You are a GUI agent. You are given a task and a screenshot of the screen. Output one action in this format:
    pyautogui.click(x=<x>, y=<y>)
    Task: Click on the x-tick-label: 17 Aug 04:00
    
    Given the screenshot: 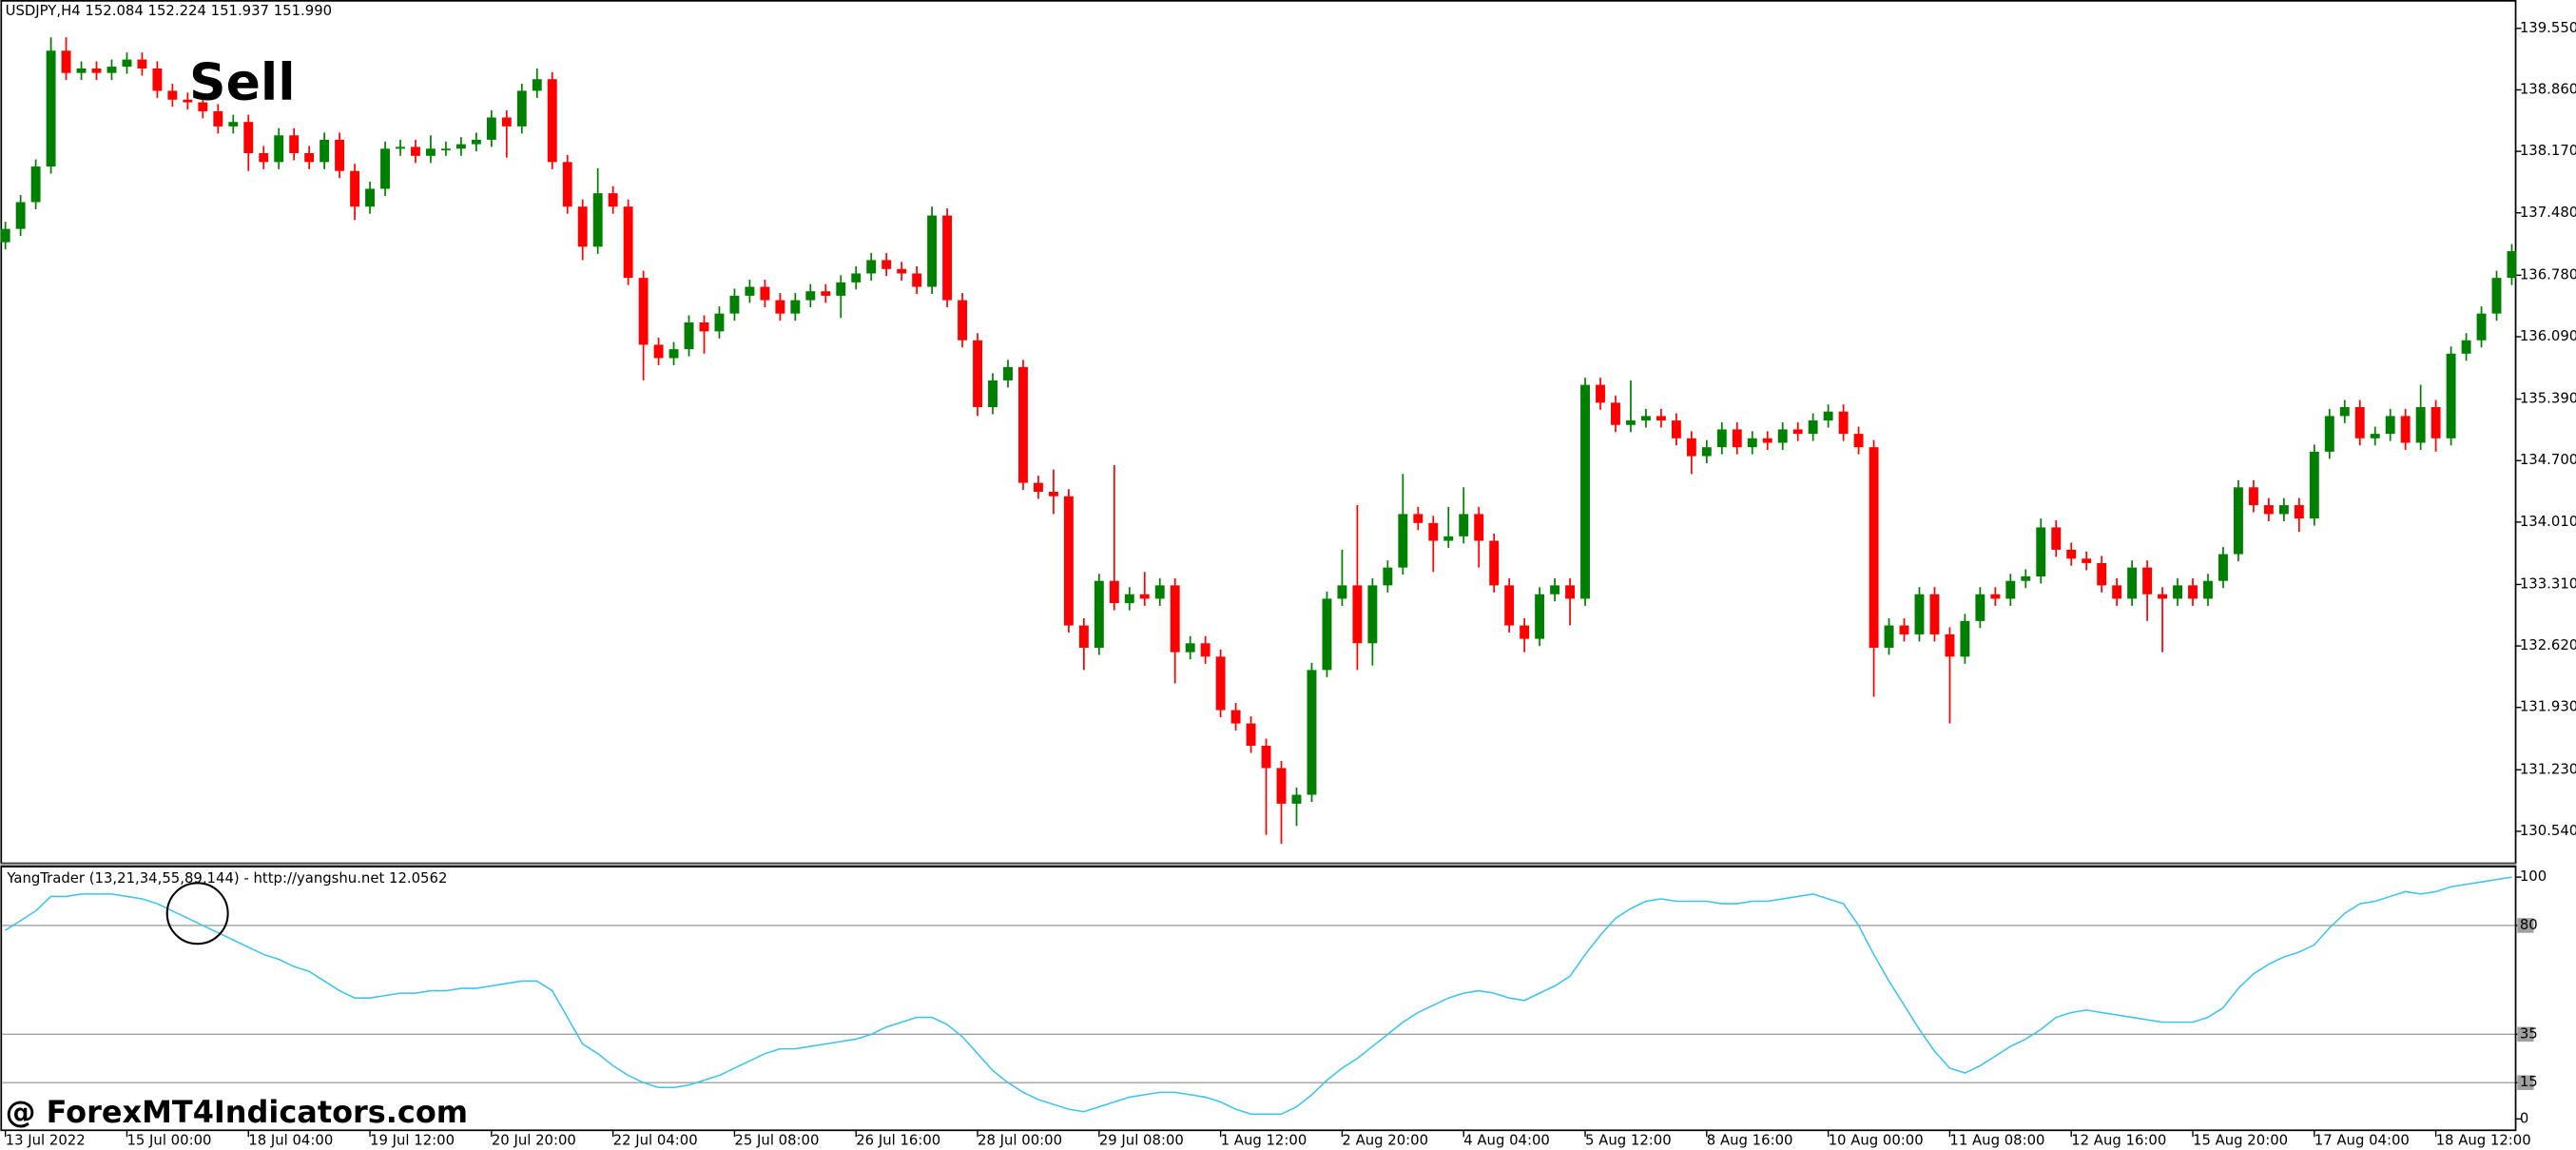 What is the action you would take?
    pyautogui.click(x=2362, y=1140)
    